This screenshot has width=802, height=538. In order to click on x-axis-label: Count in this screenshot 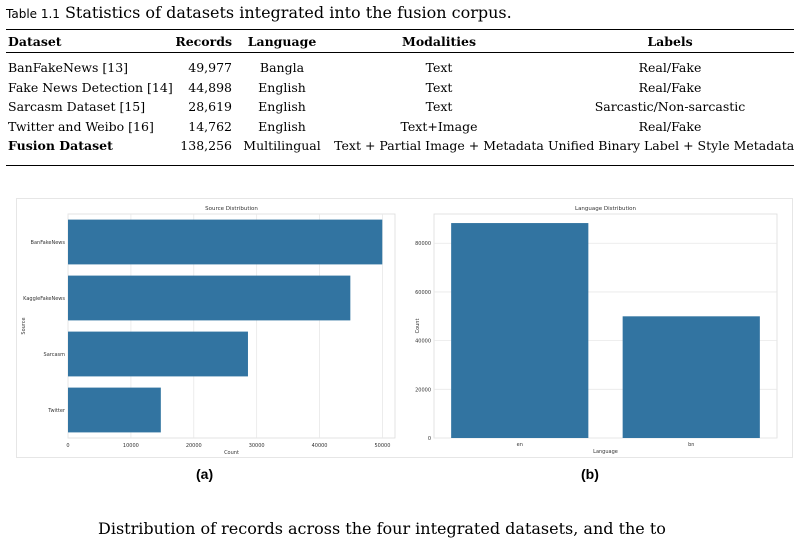, I will do `click(231, 453)`.